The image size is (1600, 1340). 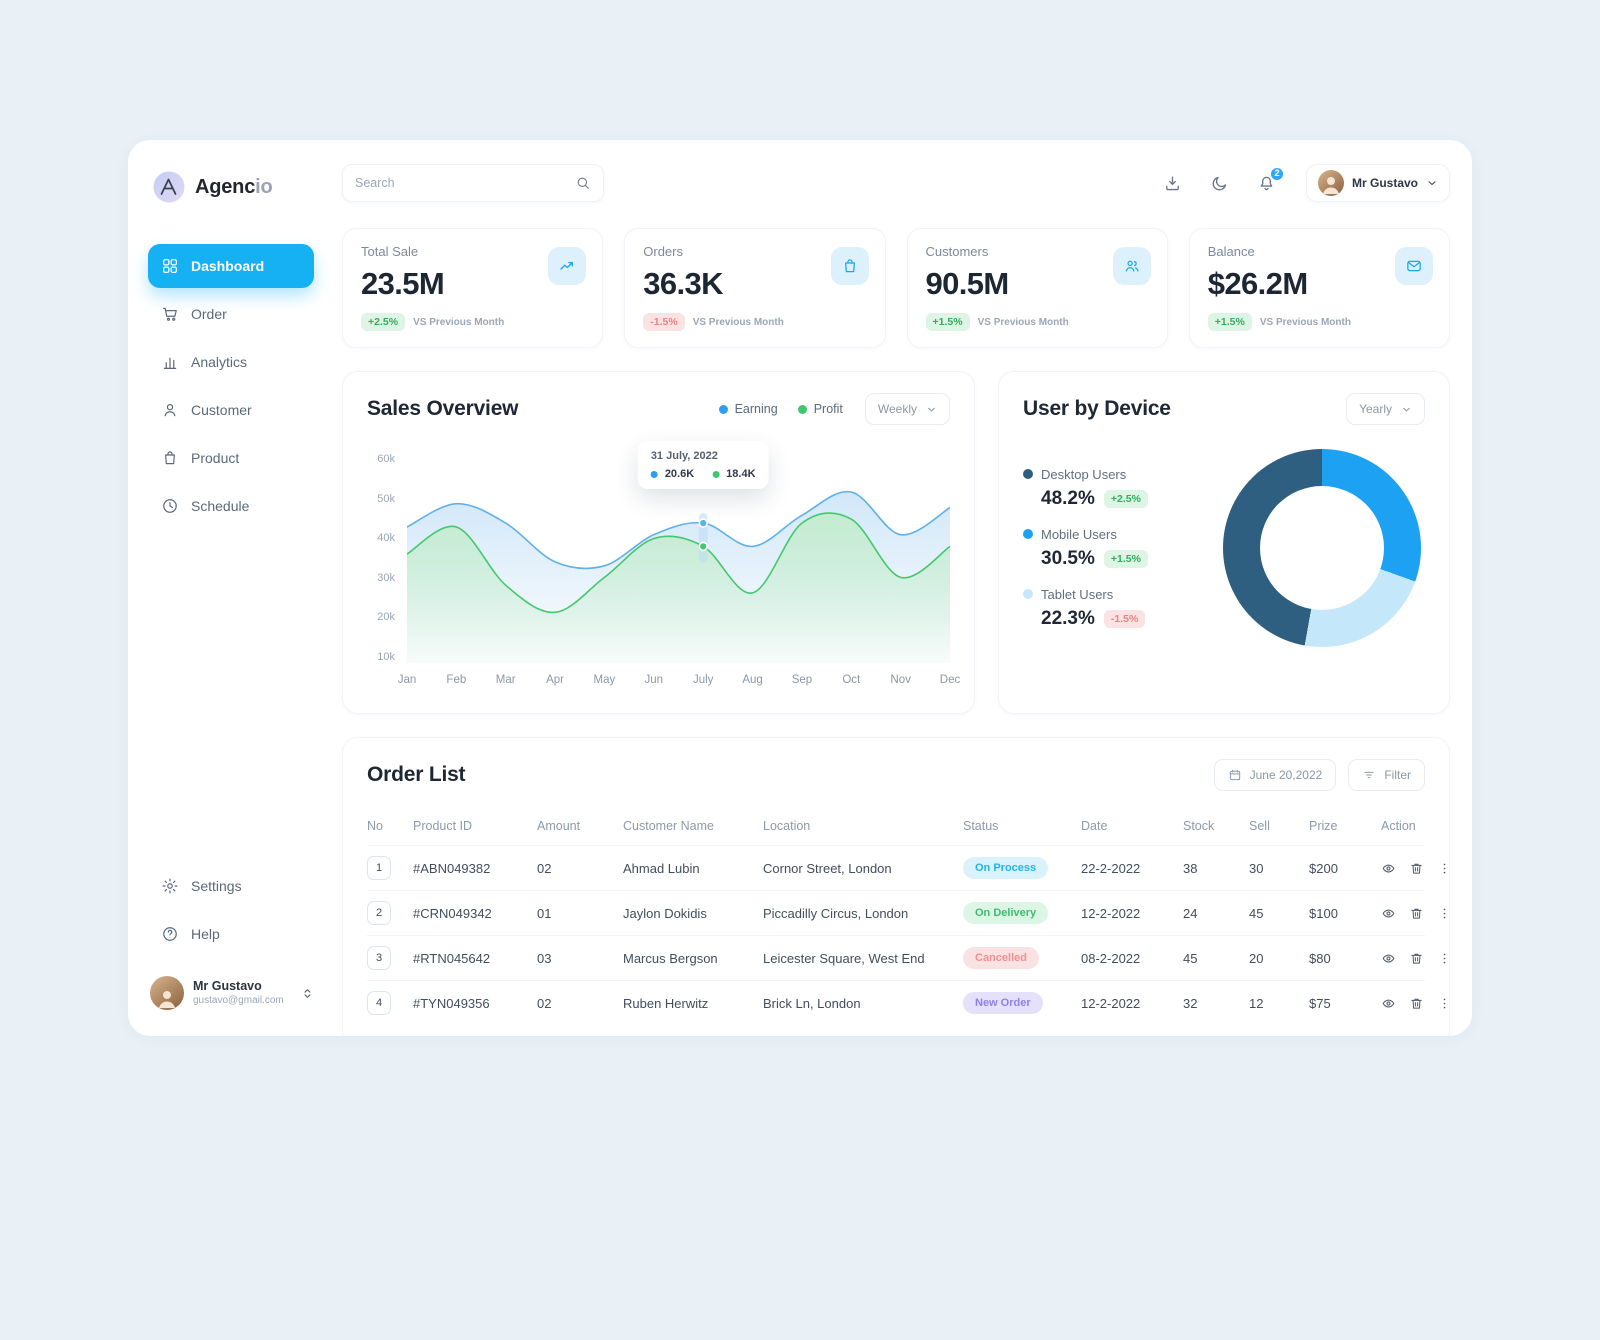 I want to click on sidebar-item-schedule: Schedule, so click(x=231, y=506).